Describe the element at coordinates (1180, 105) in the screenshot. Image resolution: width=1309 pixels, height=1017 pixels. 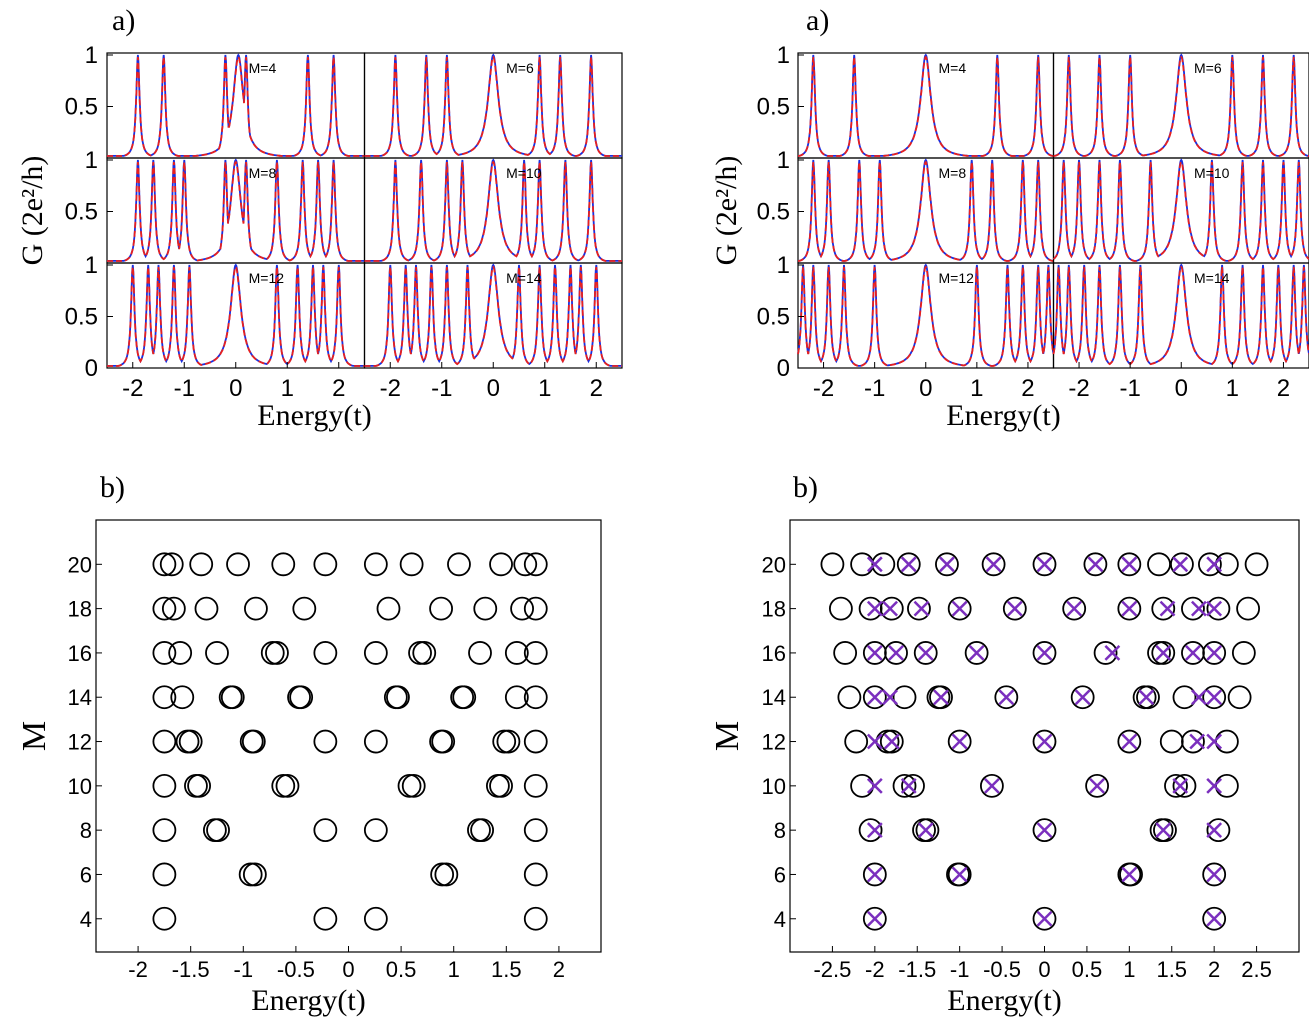
I see `subplot-m6: M=6` at that location.